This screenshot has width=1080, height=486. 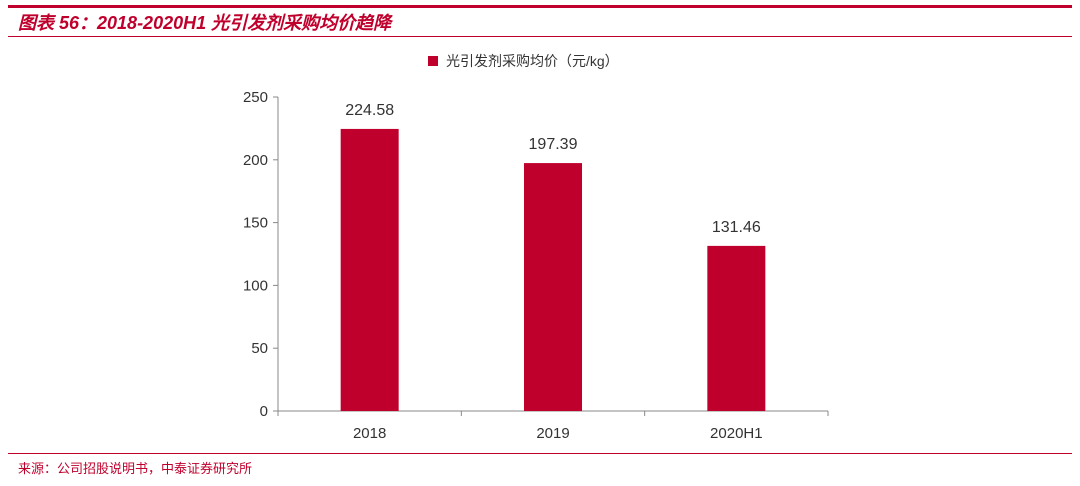 What do you see at coordinates (259, 348) in the screenshot?
I see `y-tick-label: 50` at bounding box center [259, 348].